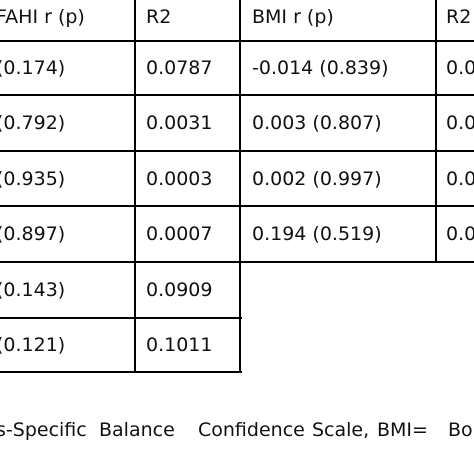  I want to click on table-cell: (0.143), so click(33, 290).